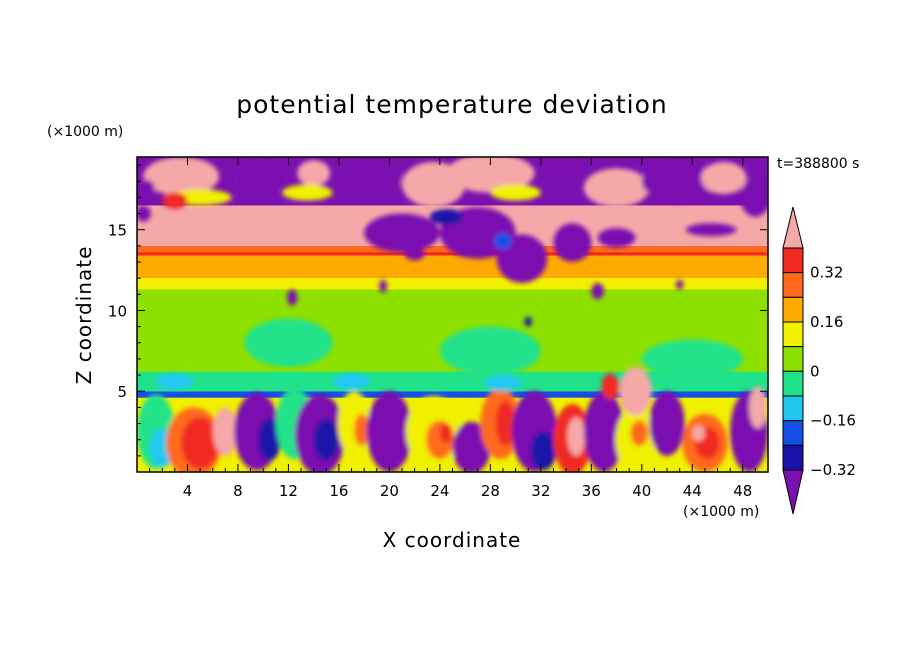 The height and width of the screenshot is (654, 904). Describe the element at coordinates (451, 104) in the screenshot. I see `chart-title: potential temperature deviation` at that location.